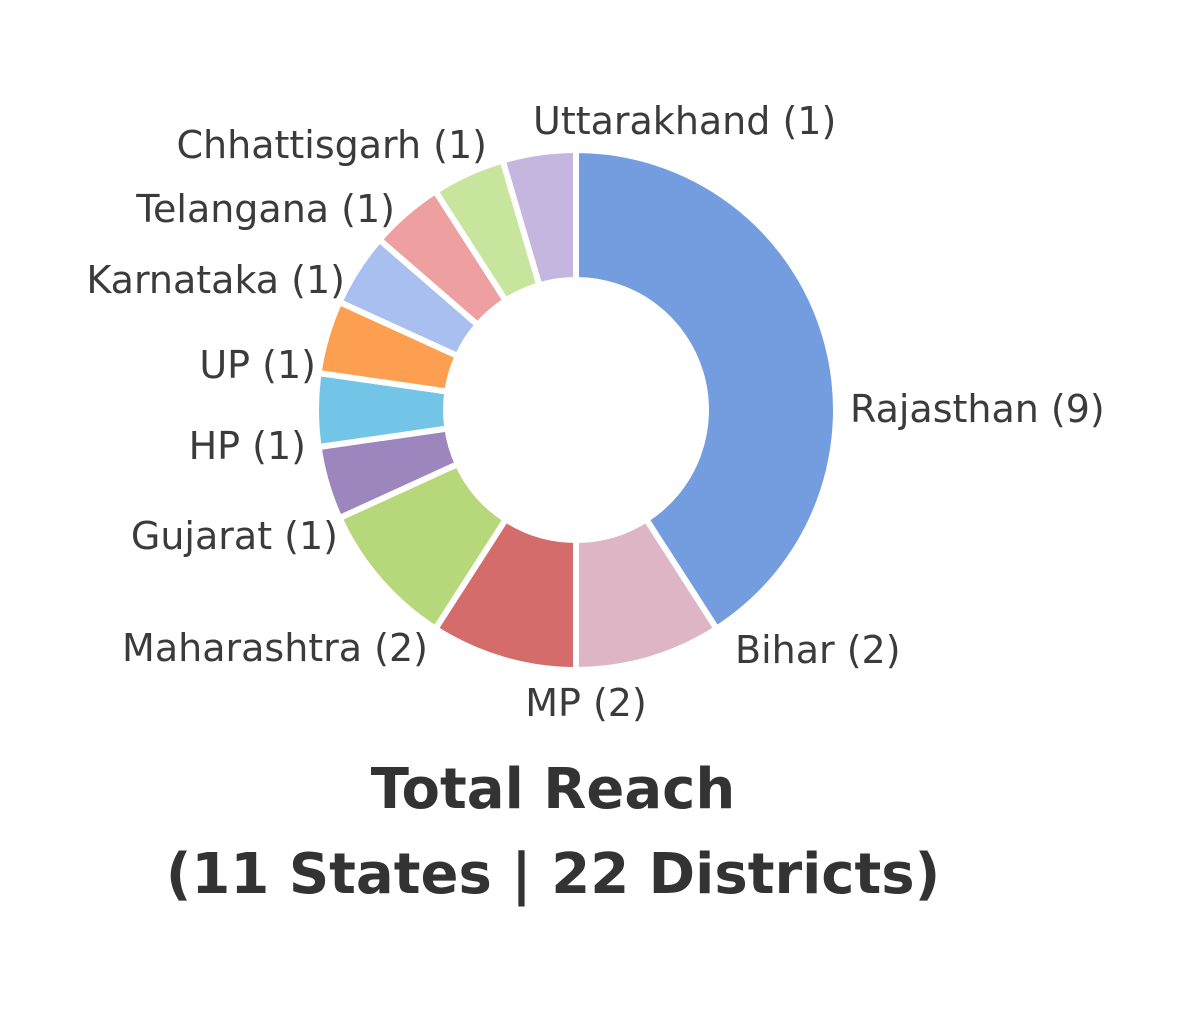  What do you see at coordinates (275, 648) in the screenshot?
I see `label-maharashtra: Maharashtra (2)` at bounding box center [275, 648].